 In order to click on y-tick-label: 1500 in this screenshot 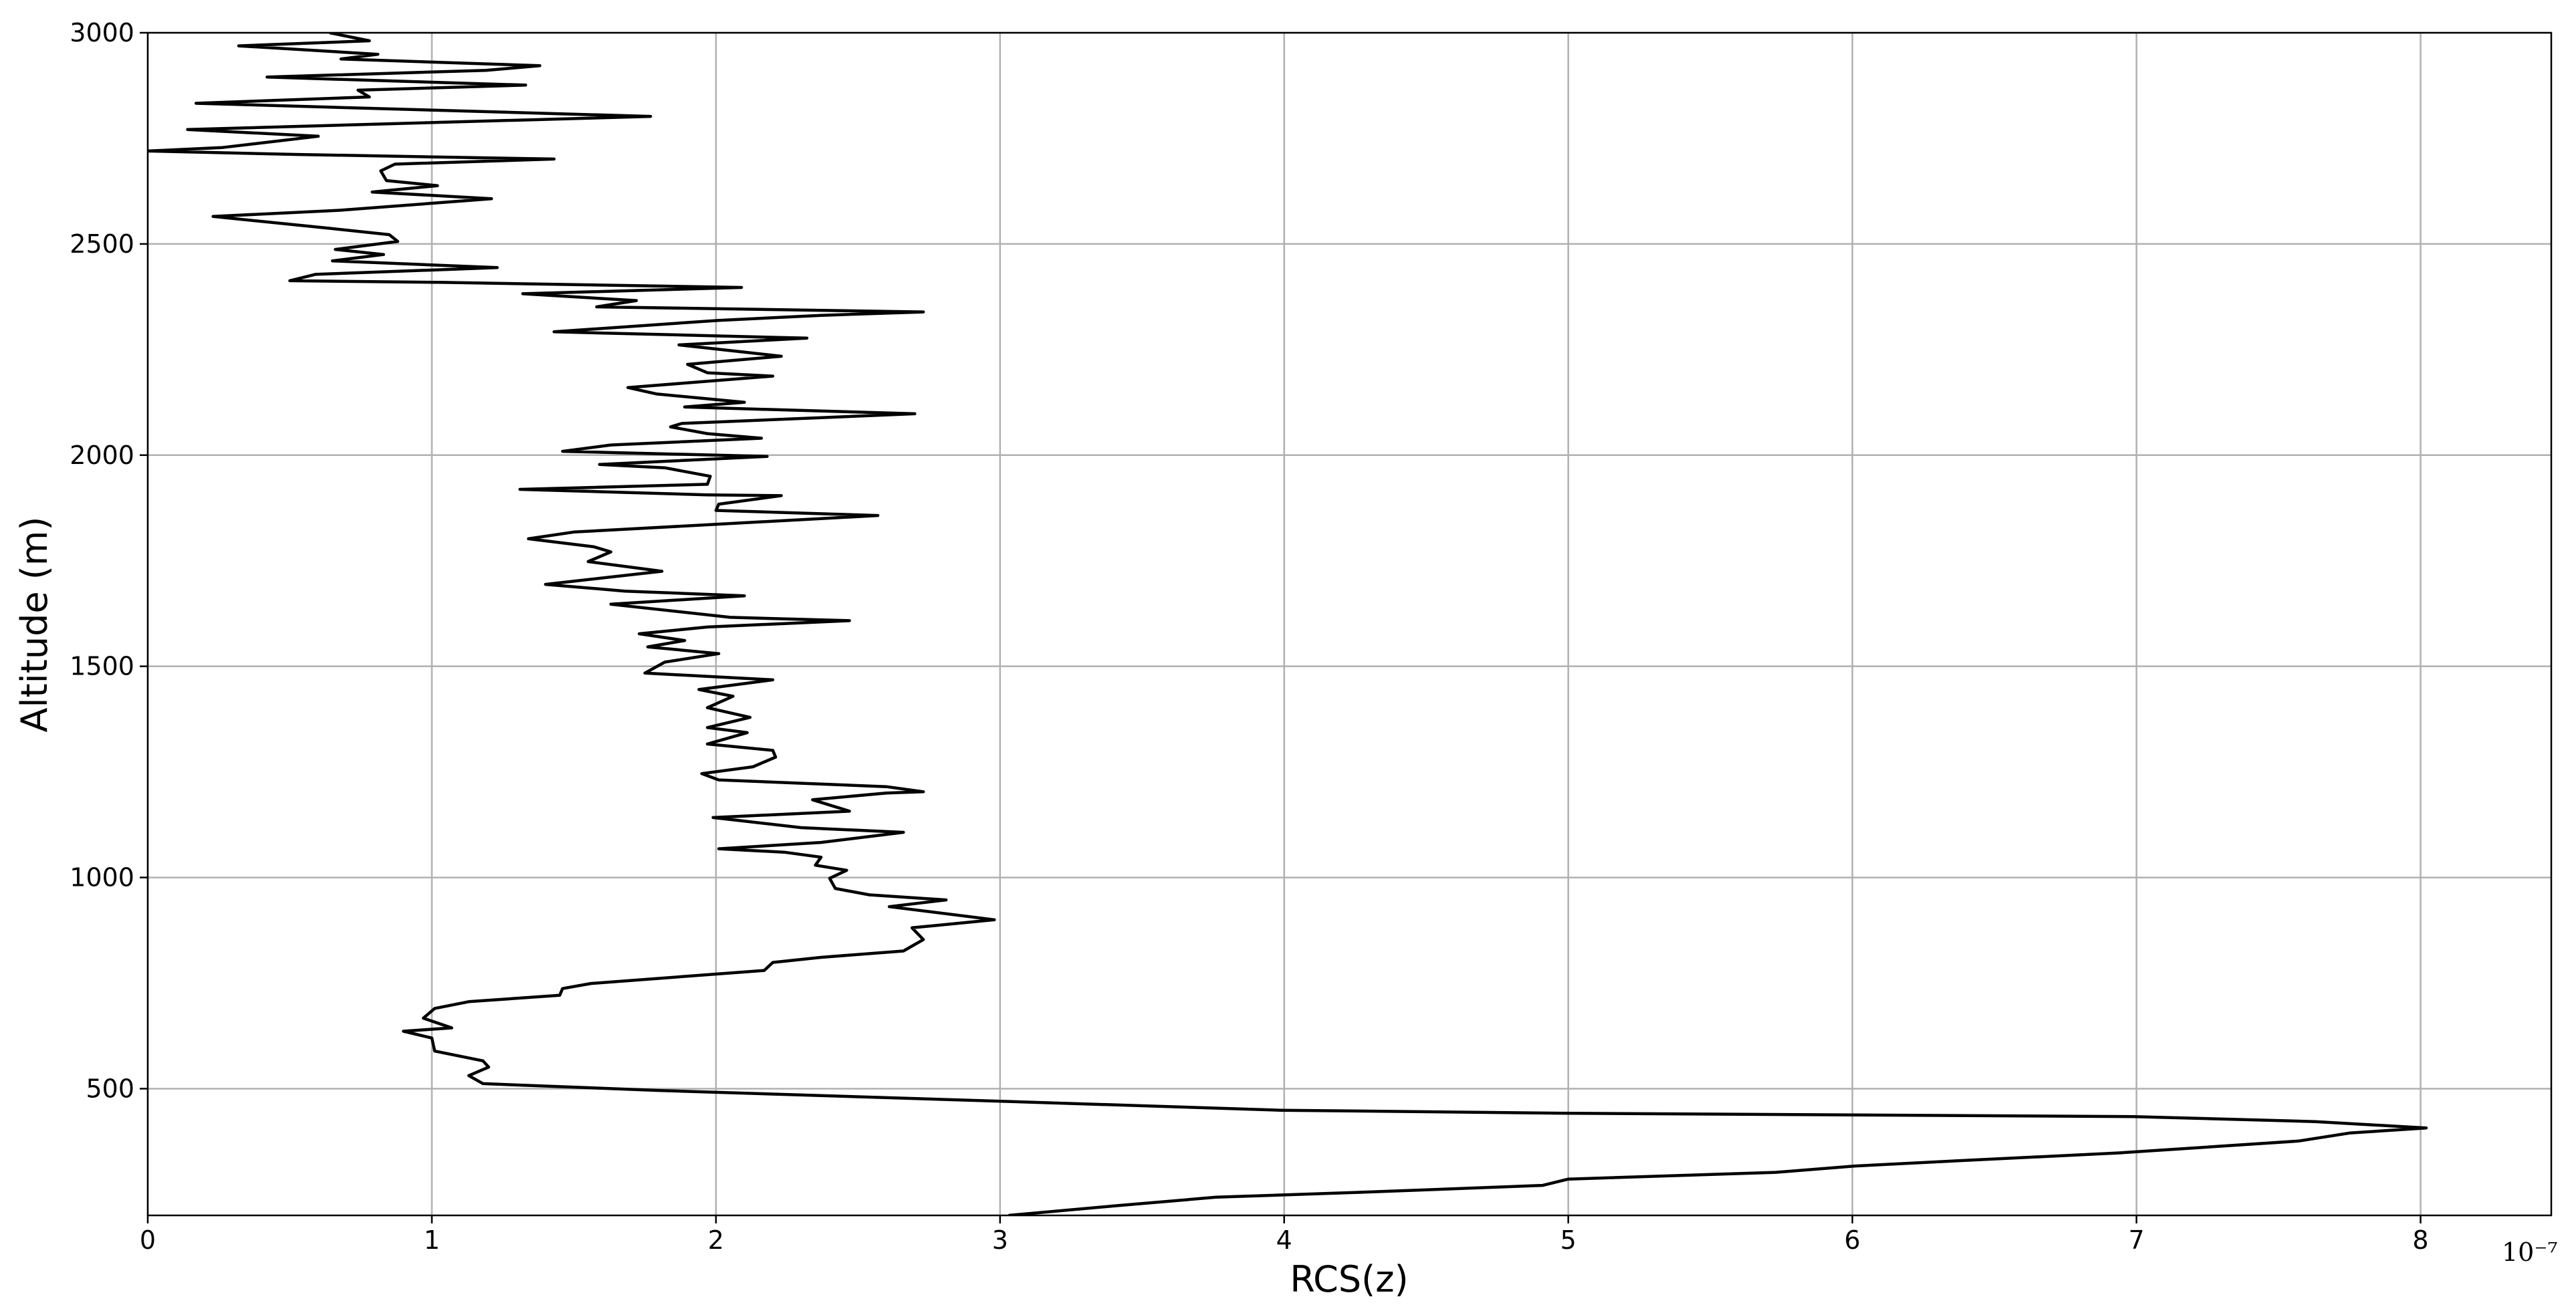, I will do `click(102, 666)`.